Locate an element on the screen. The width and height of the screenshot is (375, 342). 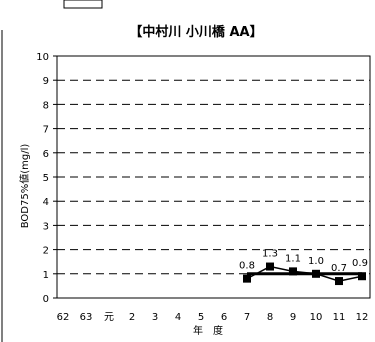
data-label: 1.1 is located at coordinates (293, 258).